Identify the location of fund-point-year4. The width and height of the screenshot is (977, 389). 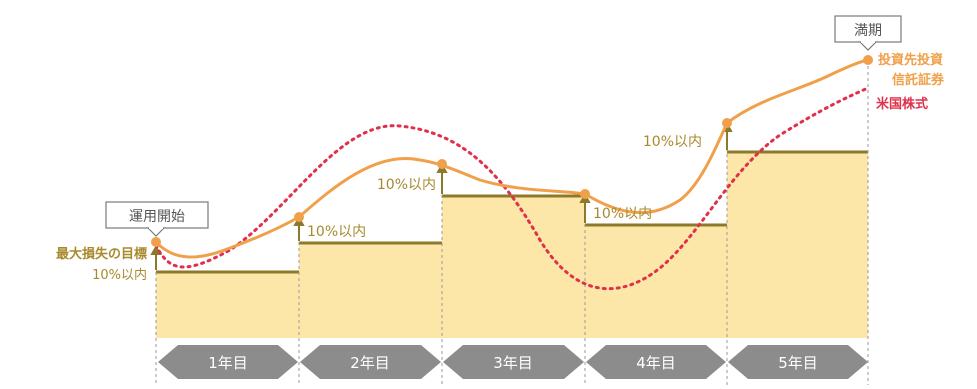
(727, 123).